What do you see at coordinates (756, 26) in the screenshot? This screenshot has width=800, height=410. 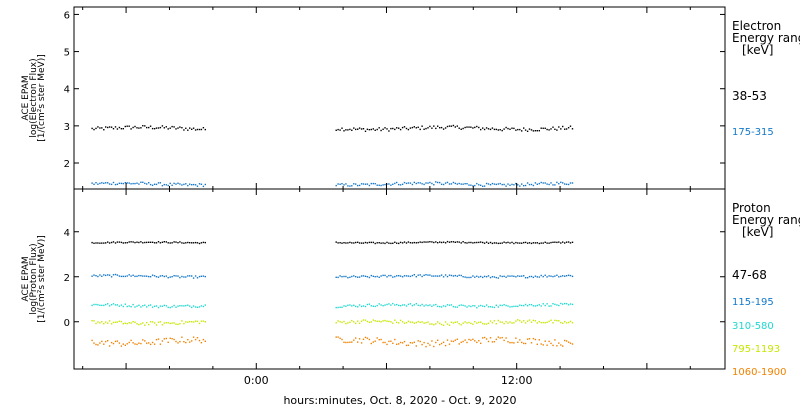 I see `electron-legend-title: Electron` at bounding box center [756, 26].